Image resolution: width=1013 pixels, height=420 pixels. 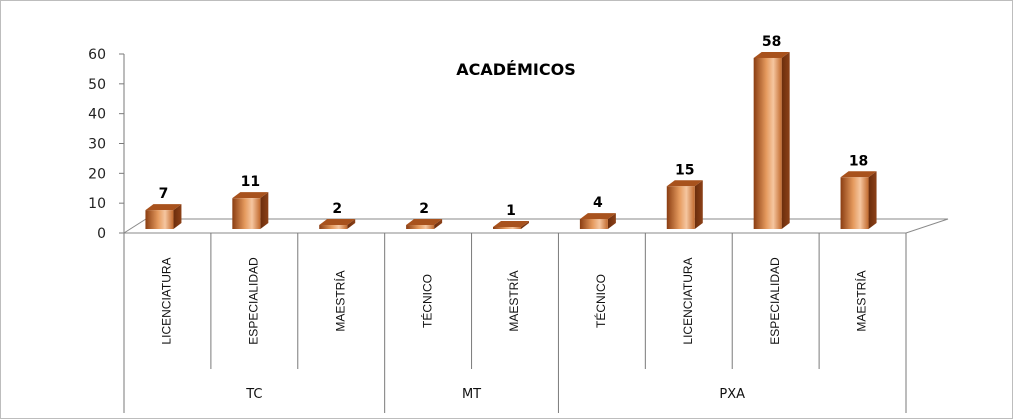 I want to click on chart-title: ACADÉMICOS, so click(x=515, y=69).